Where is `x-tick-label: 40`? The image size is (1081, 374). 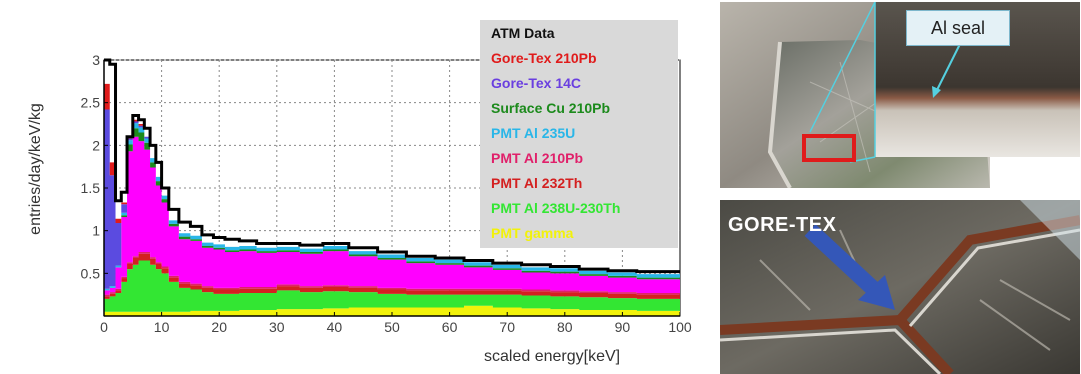 x-tick-label: 40 is located at coordinates (335, 327).